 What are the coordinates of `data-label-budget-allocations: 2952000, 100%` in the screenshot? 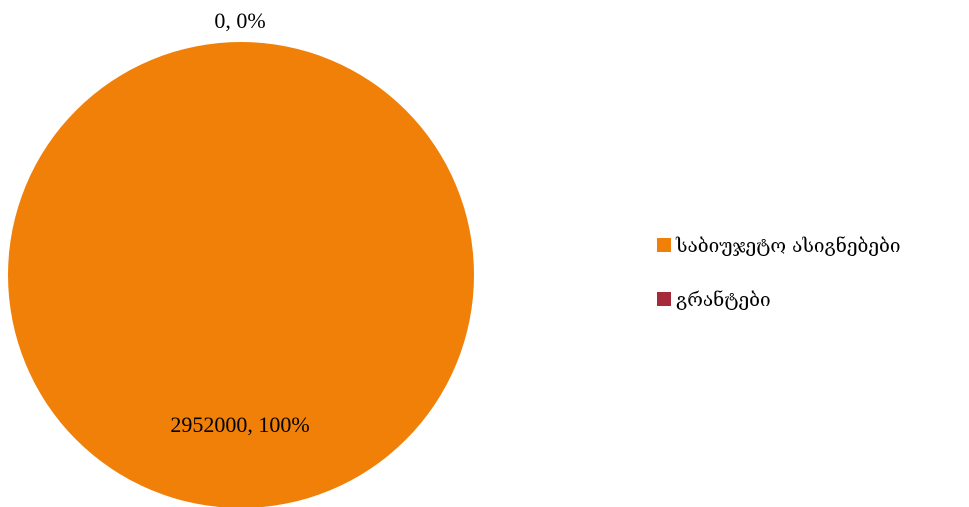 It's located at (239, 424).